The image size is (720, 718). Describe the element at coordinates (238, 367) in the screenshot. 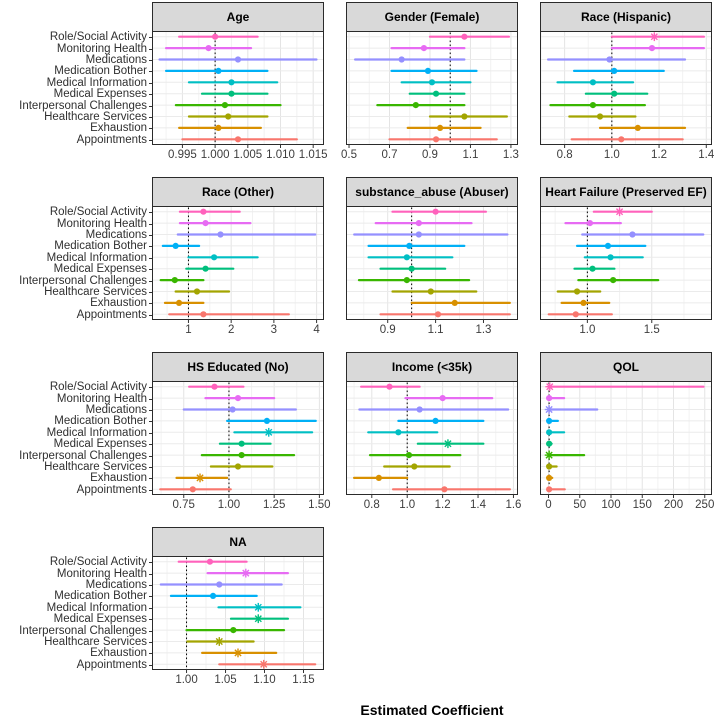

I see `facet-strip-title: HS Educated (No)` at that location.